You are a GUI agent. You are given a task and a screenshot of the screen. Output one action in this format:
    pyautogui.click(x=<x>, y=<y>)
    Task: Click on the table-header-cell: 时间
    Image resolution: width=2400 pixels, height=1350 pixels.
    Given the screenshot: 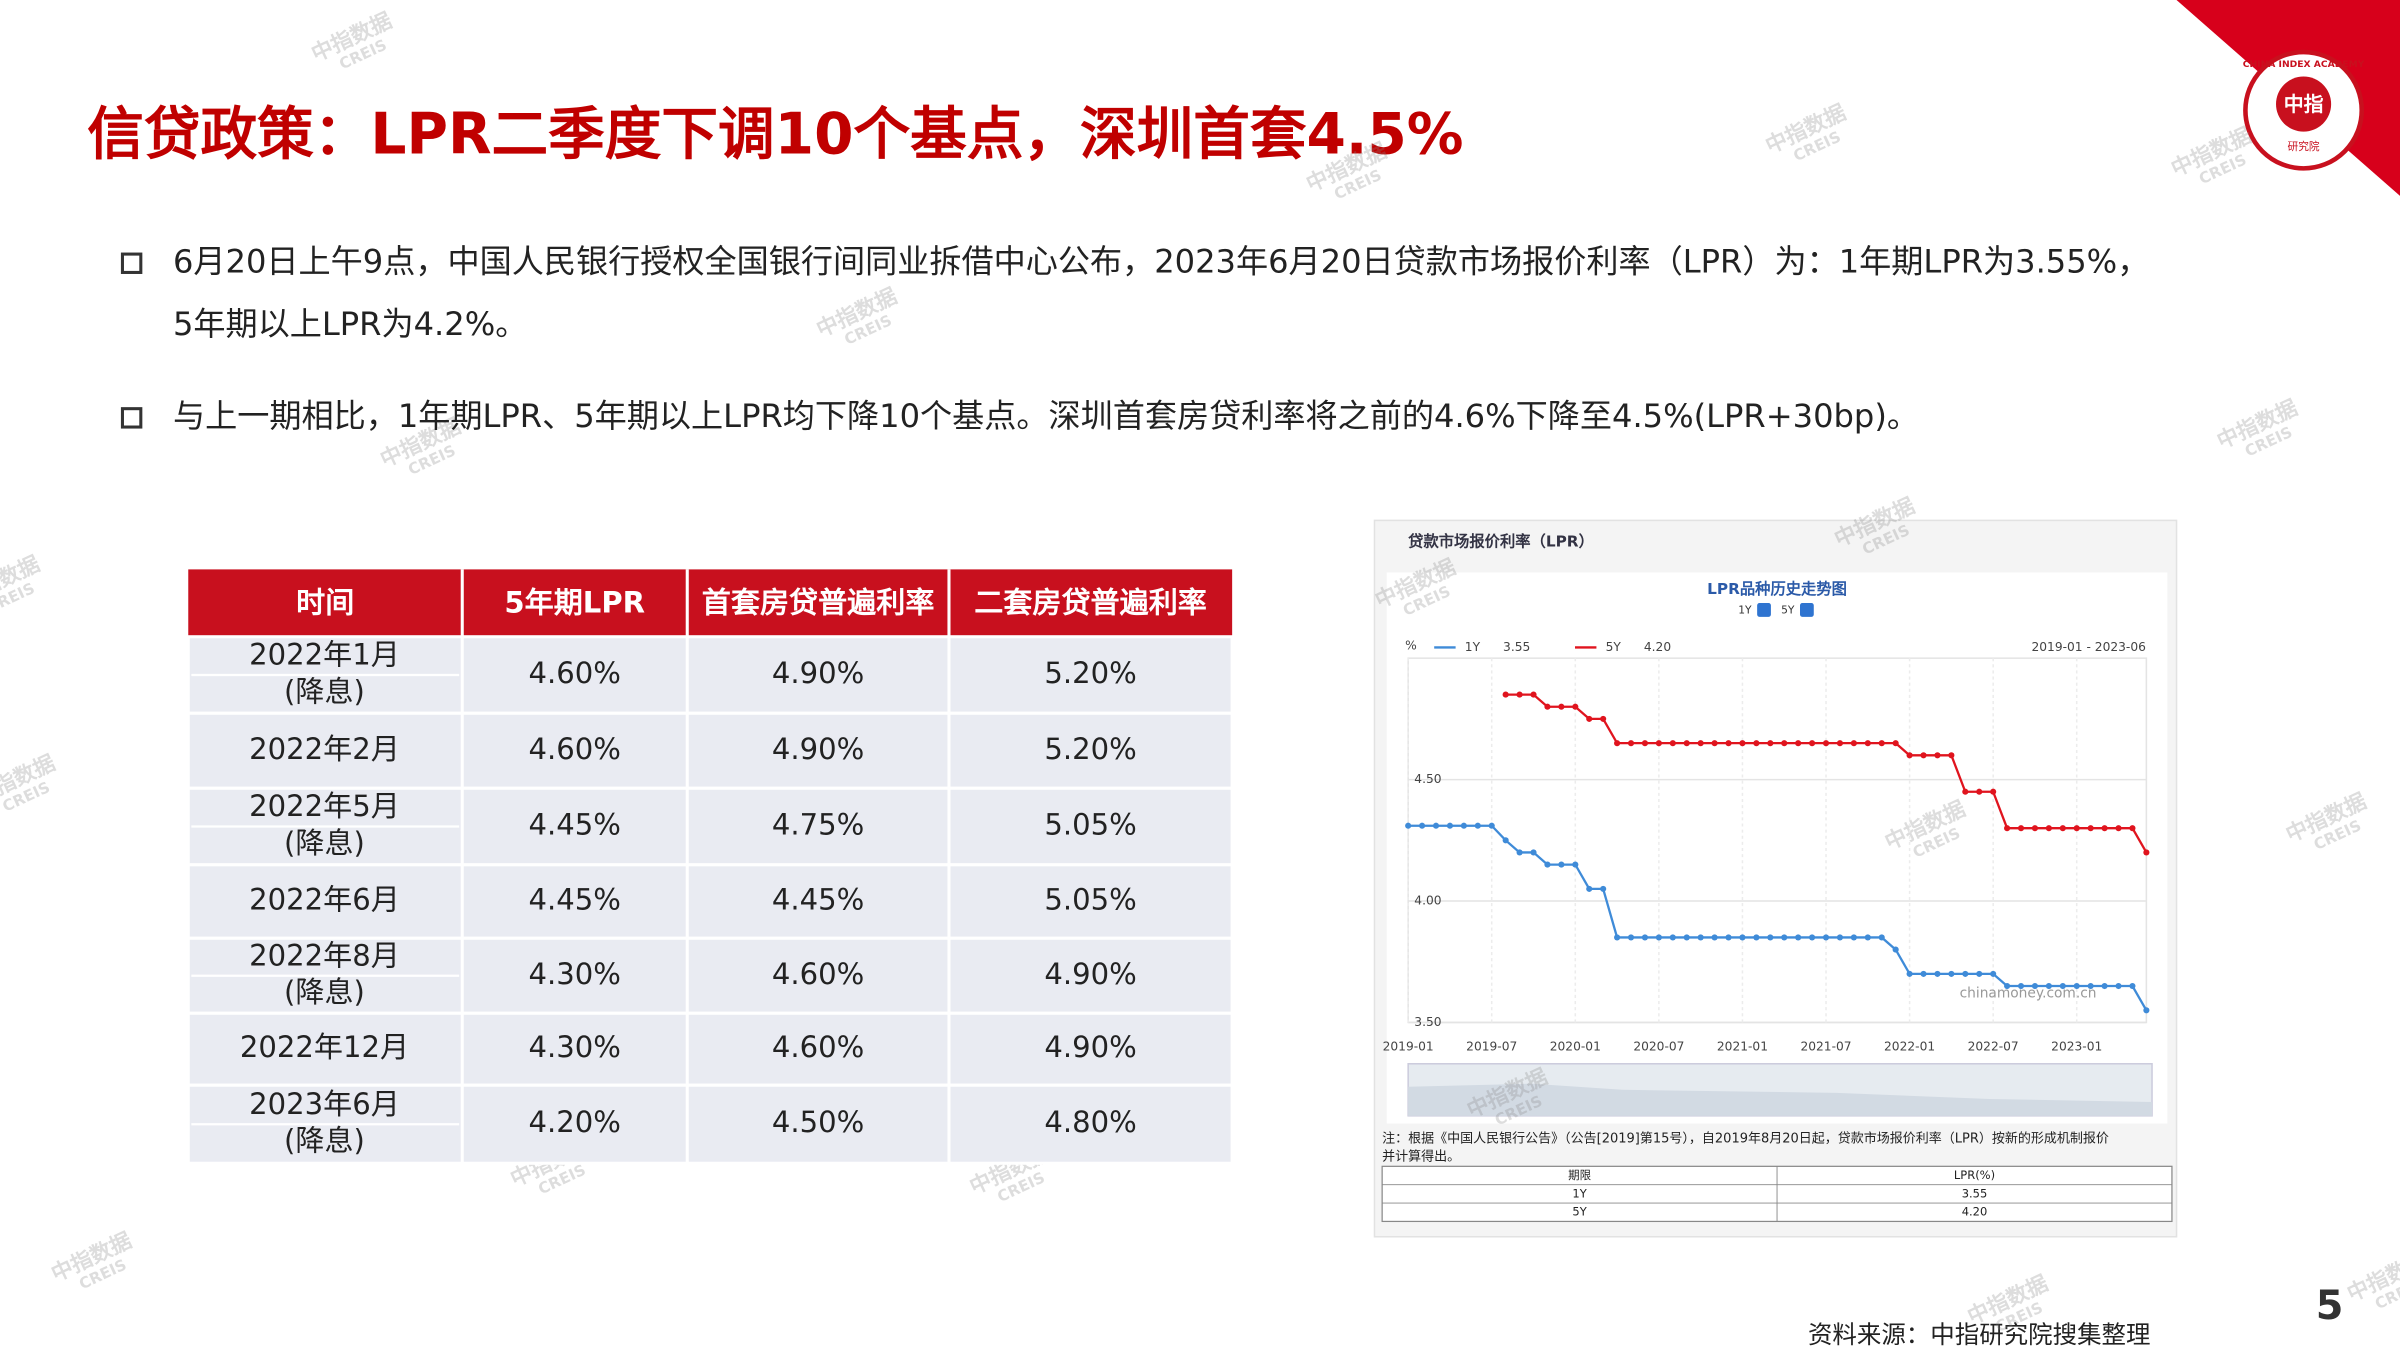 What is the action you would take?
    pyautogui.click(x=325, y=603)
    